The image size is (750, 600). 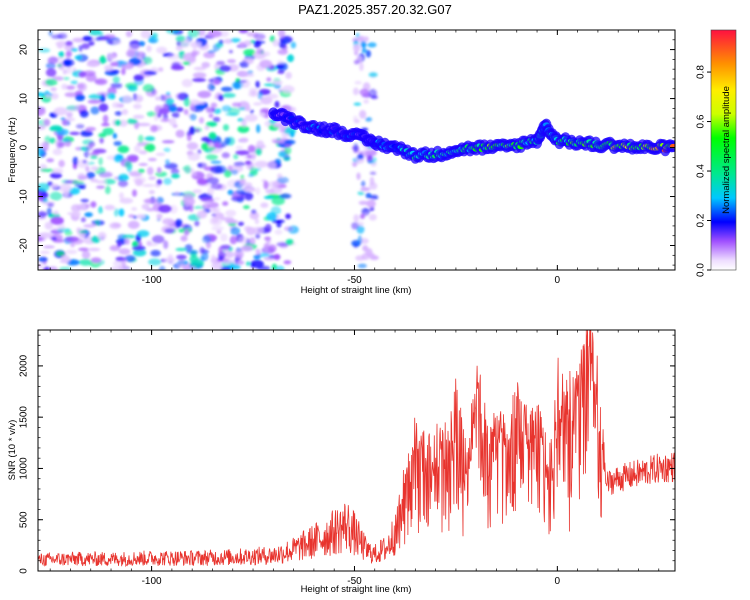 I want to click on y-tick-label: 20, so click(x=24, y=50).